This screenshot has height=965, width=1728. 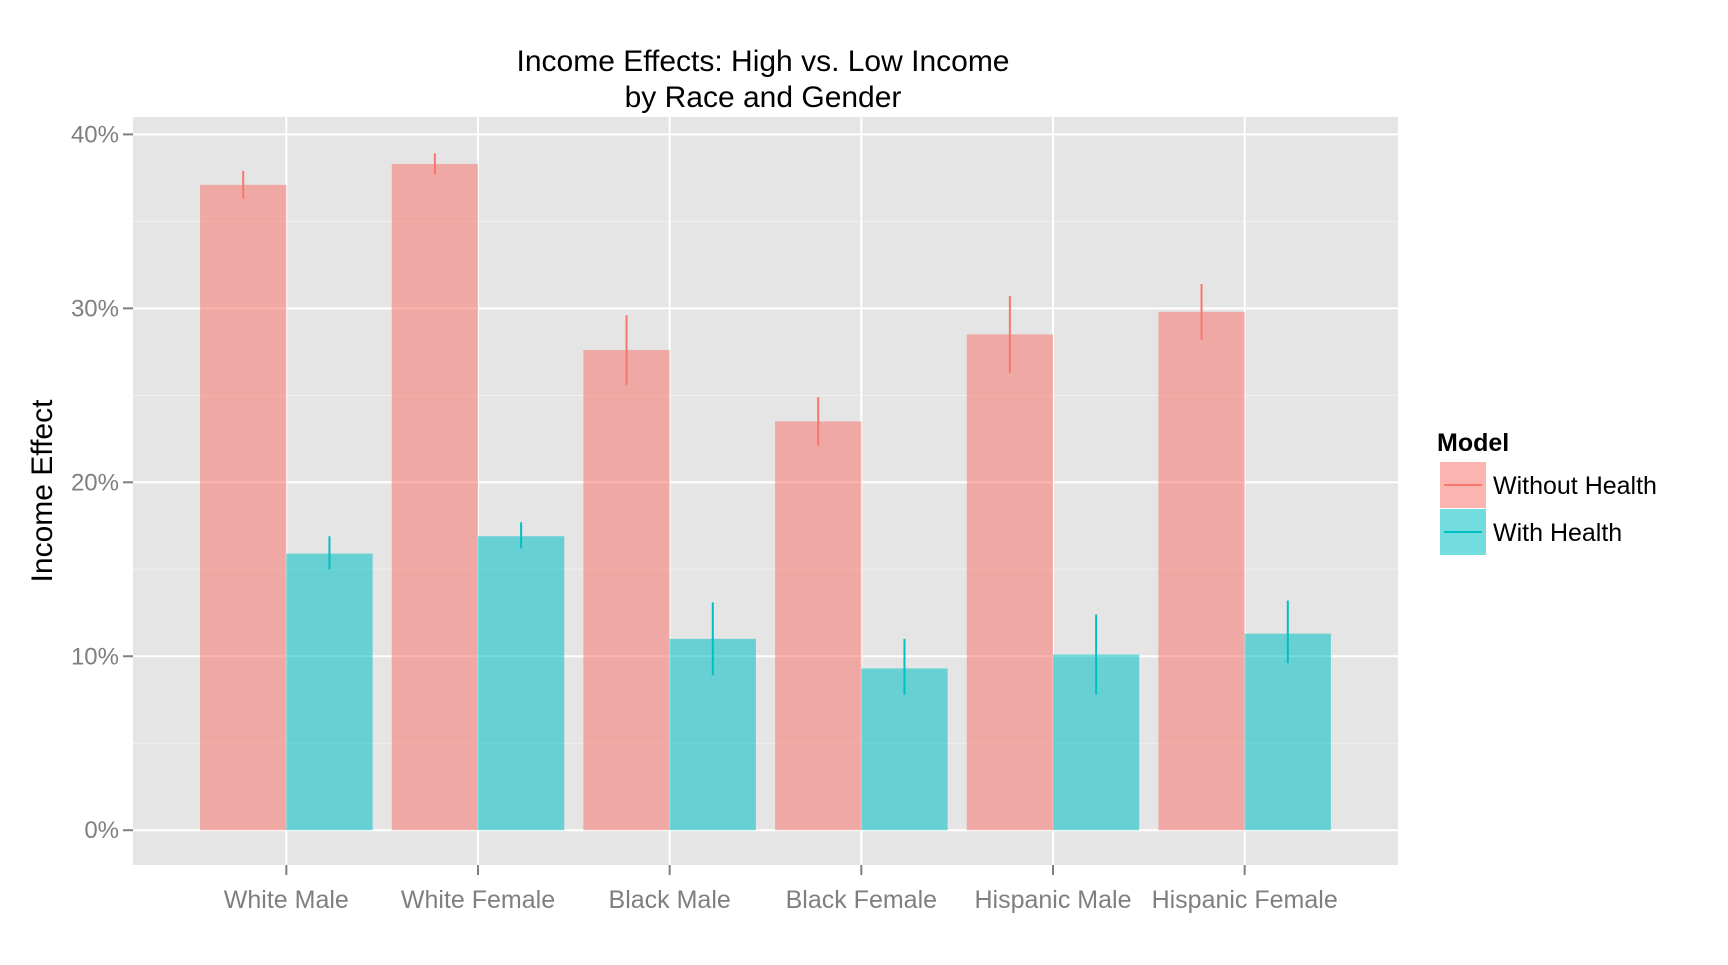 What do you see at coordinates (95, 134) in the screenshot?
I see `y-tick-label: 40%` at bounding box center [95, 134].